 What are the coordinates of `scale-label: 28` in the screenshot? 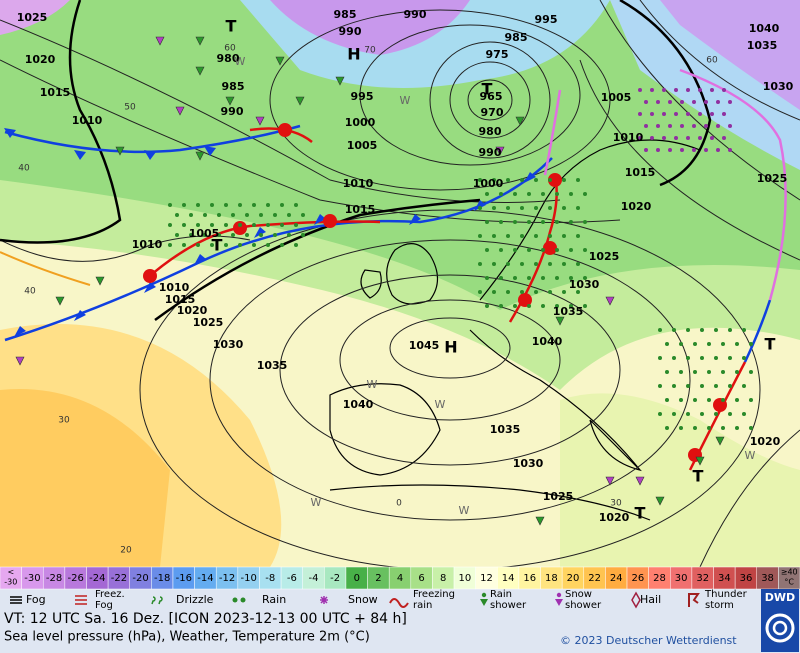 It's located at (659, 578).